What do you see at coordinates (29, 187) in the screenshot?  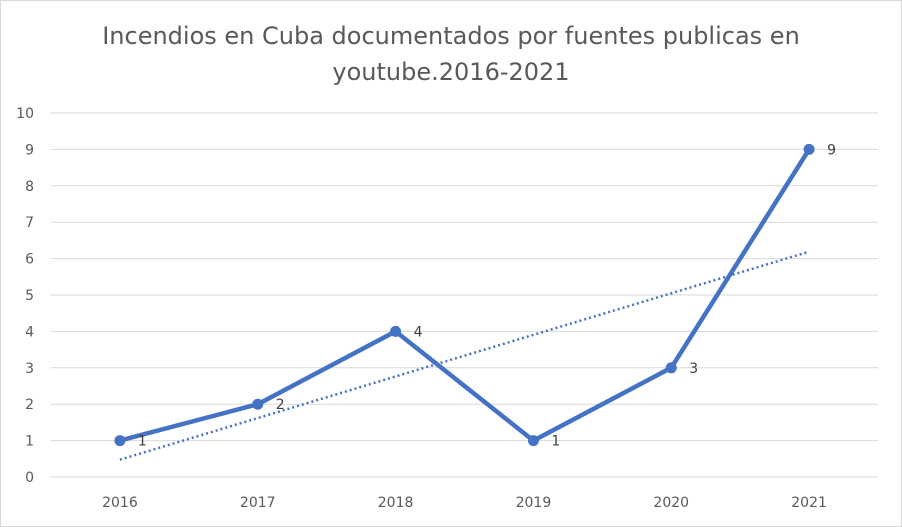 I see `y-tick-label: 8` at bounding box center [29, 187].